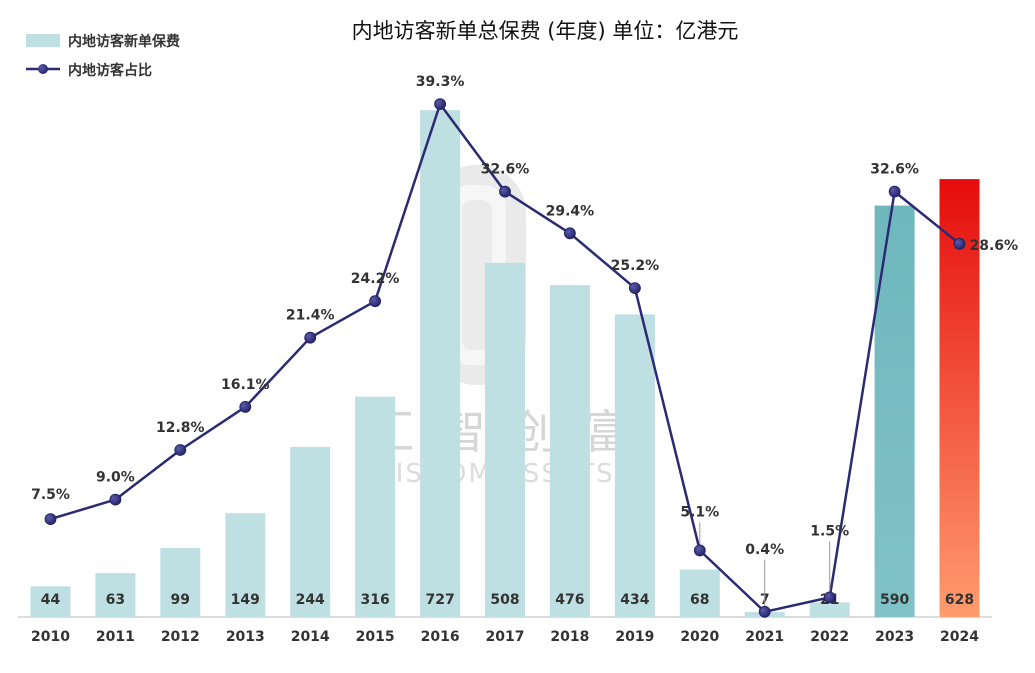 The height and width of the screenshot is (673, 1035). Describe the element at coordinates (699, 550) in the screenshot. I see `line-point-2020` at that location.